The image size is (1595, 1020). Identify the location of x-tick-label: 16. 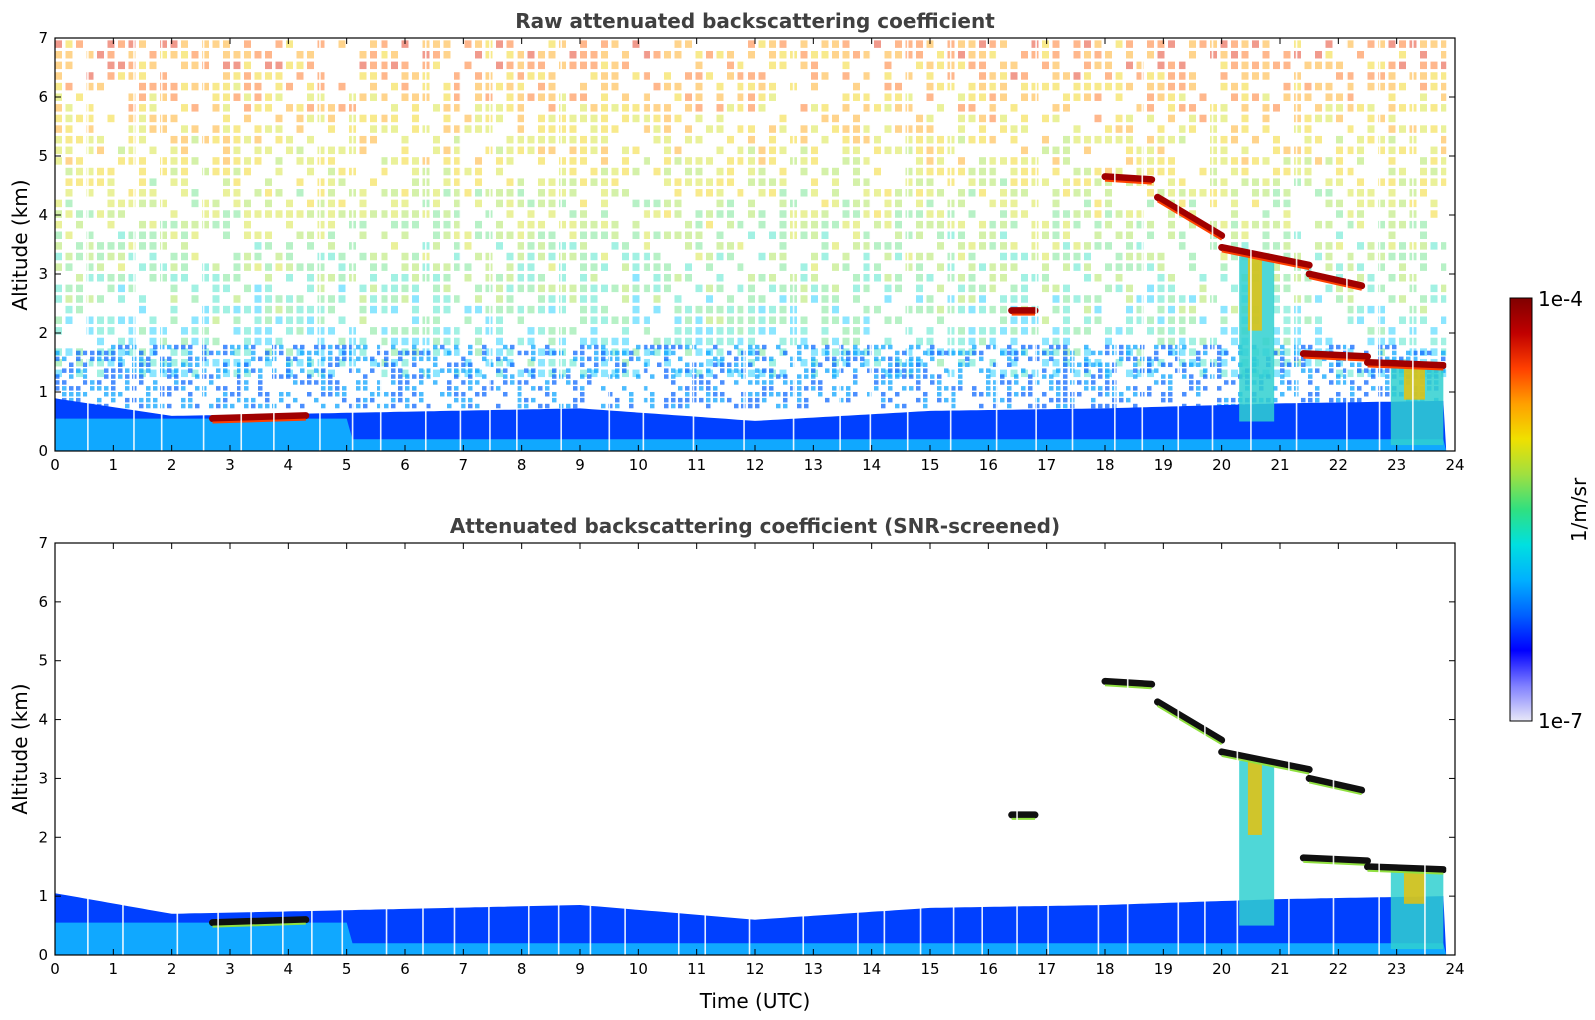
(988, 465).